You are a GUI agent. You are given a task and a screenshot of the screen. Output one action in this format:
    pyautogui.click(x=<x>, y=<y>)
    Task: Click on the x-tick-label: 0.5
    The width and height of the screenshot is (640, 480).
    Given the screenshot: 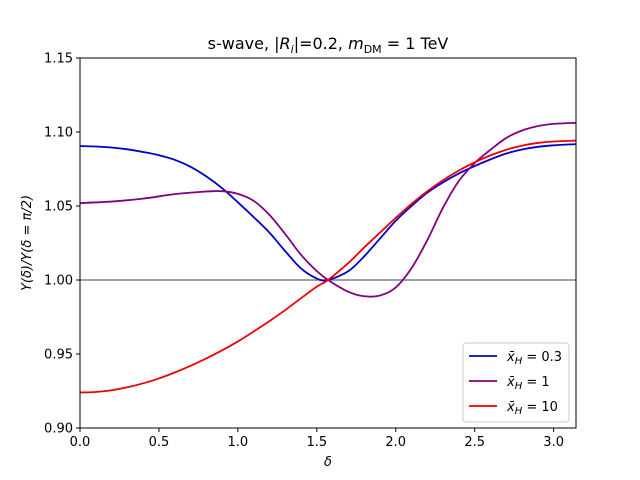 What is the action you would take?
    pyautogui.click(x=159, y=442)
    